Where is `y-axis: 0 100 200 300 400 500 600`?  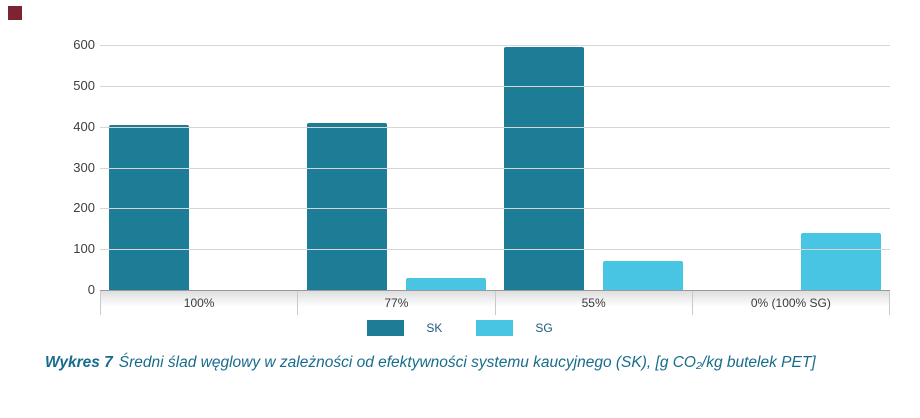 y-axis: 0 100 200 300 400 500 600 is located at coordinates (47, 150).